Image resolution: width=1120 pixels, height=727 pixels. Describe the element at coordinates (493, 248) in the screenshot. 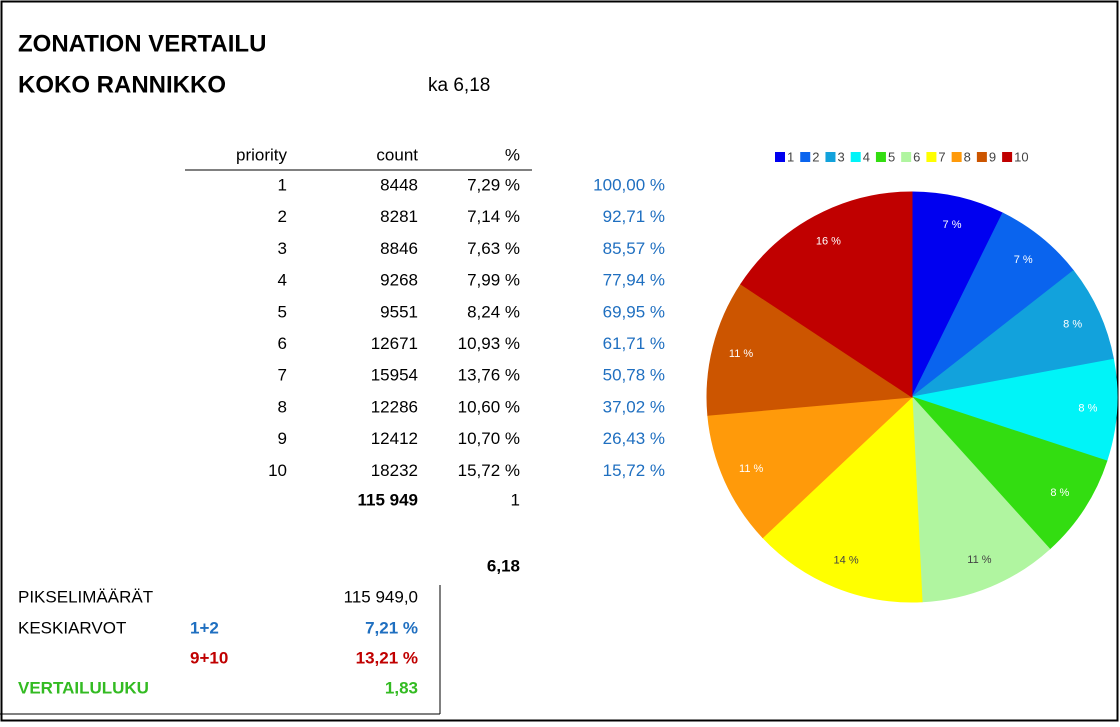

I see `table-cell: 7,63 %` at that location.